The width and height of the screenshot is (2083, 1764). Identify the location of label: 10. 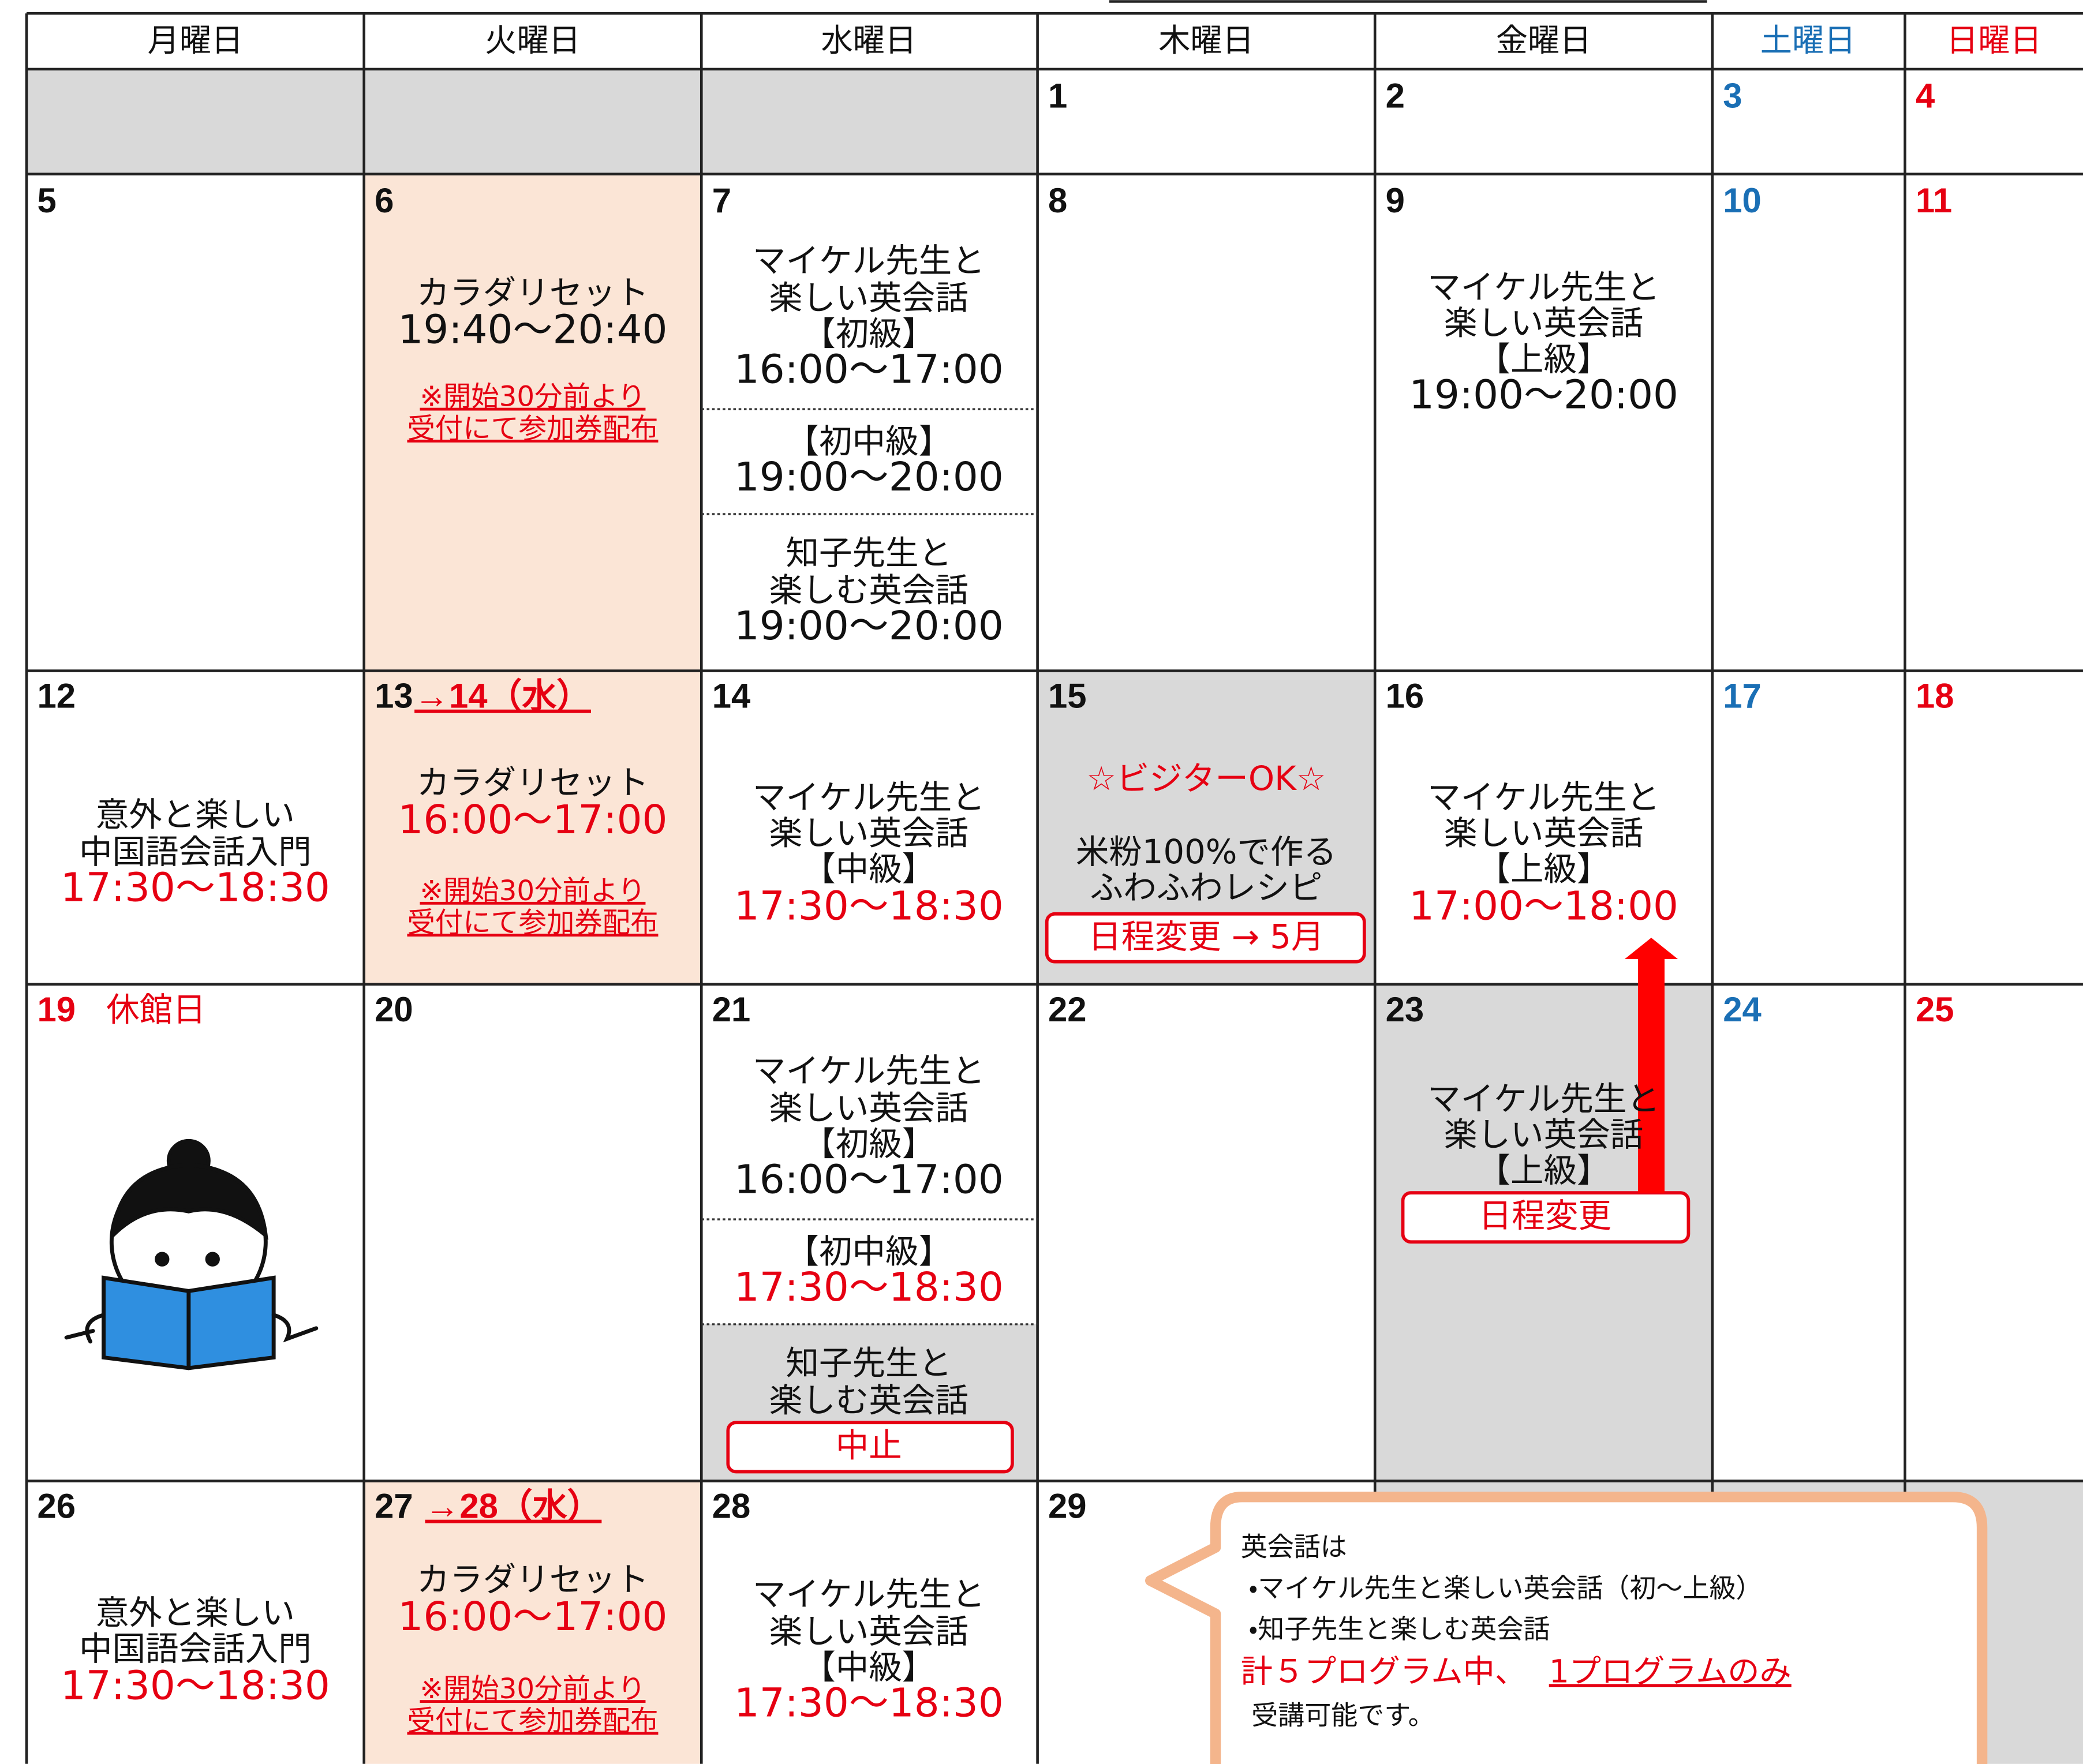
(1742, 201).